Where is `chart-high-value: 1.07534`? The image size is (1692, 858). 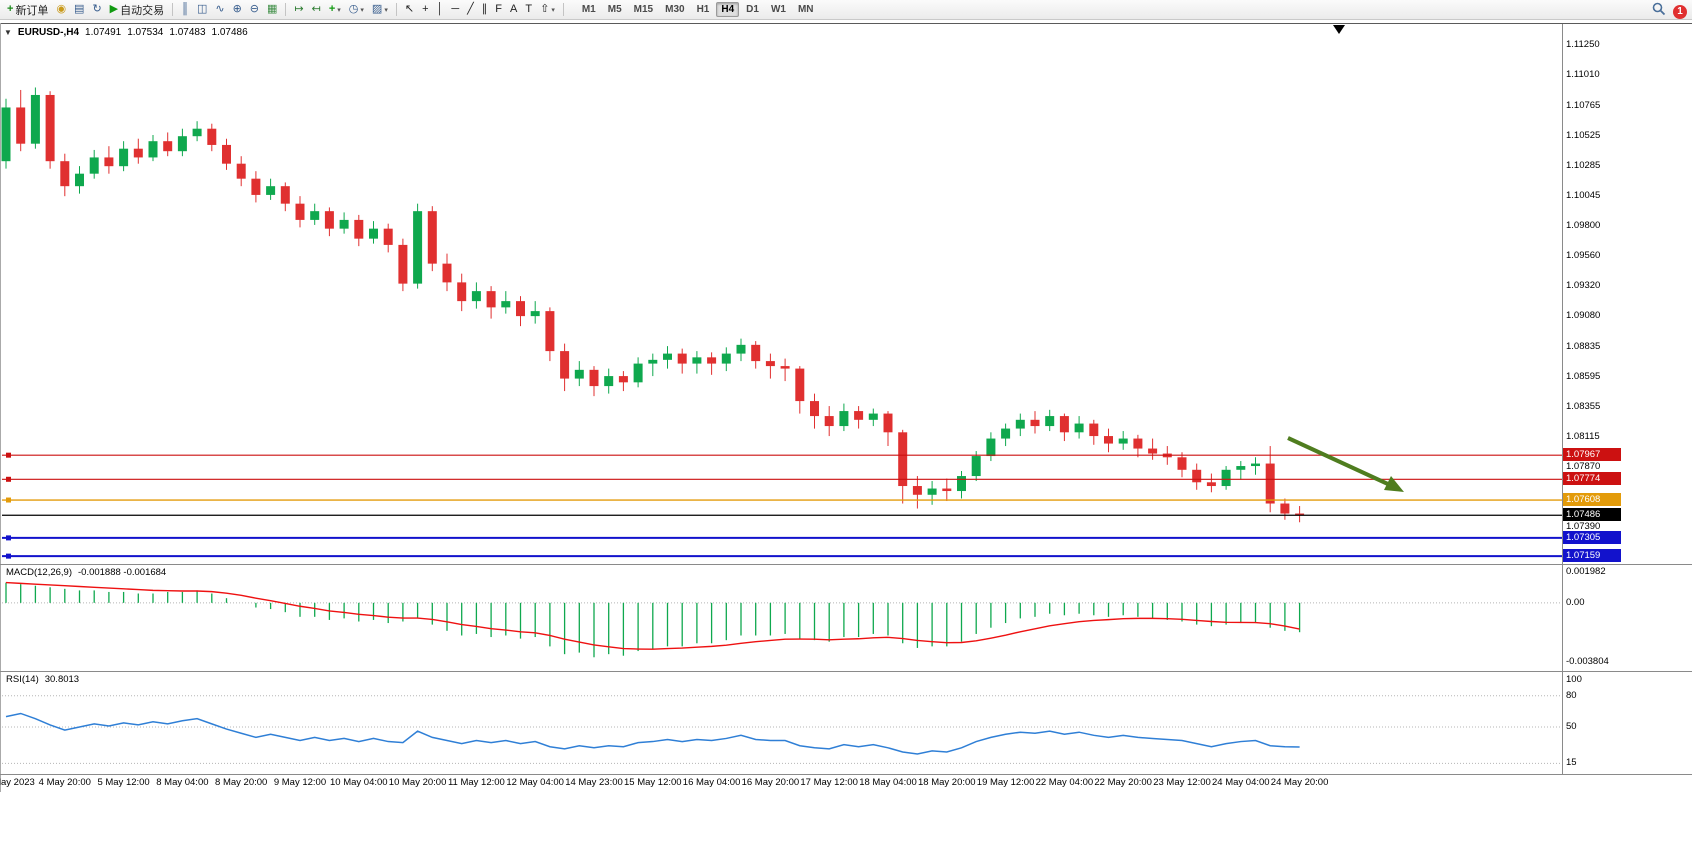 chart-high-value: 1.07534 is located at coordinates (145, 32).